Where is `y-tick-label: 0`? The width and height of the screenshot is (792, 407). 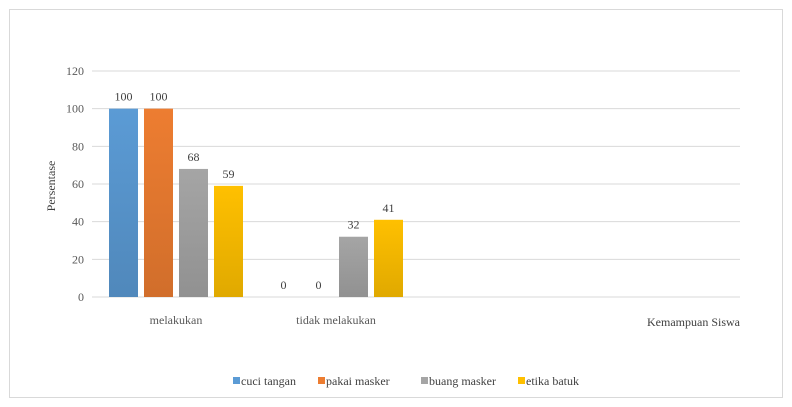 y-tick-label: 0 is located at coordinates (81, 297).